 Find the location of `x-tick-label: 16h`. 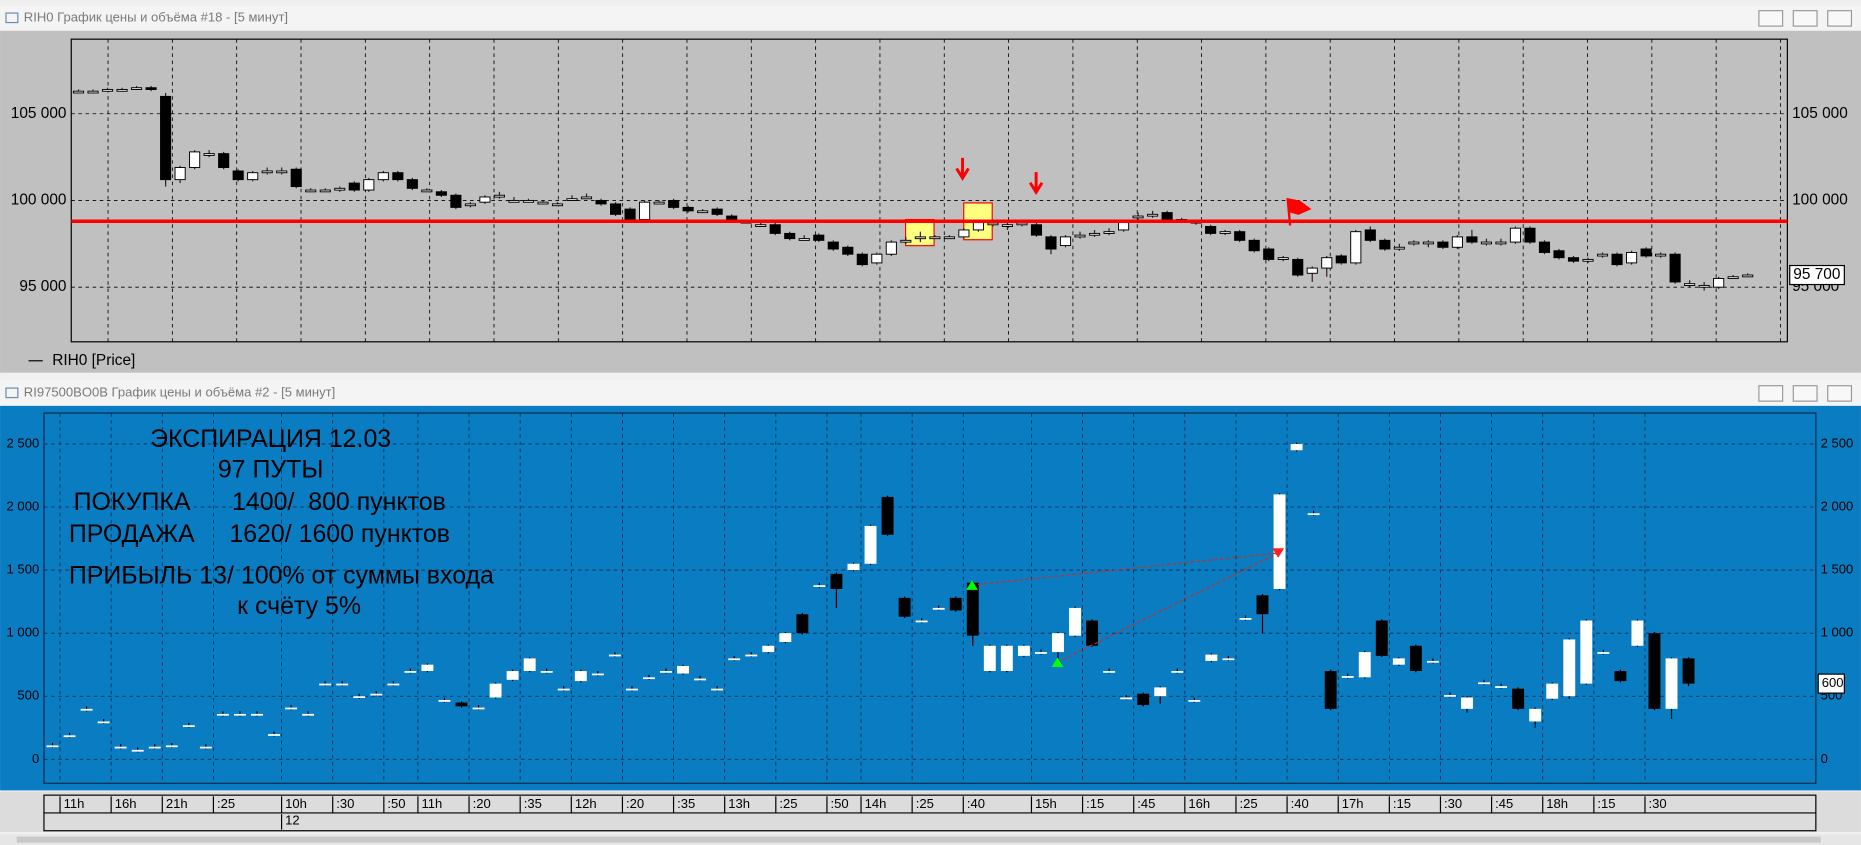

x-tick-label: 16h is located at coordinates (1199, 803).